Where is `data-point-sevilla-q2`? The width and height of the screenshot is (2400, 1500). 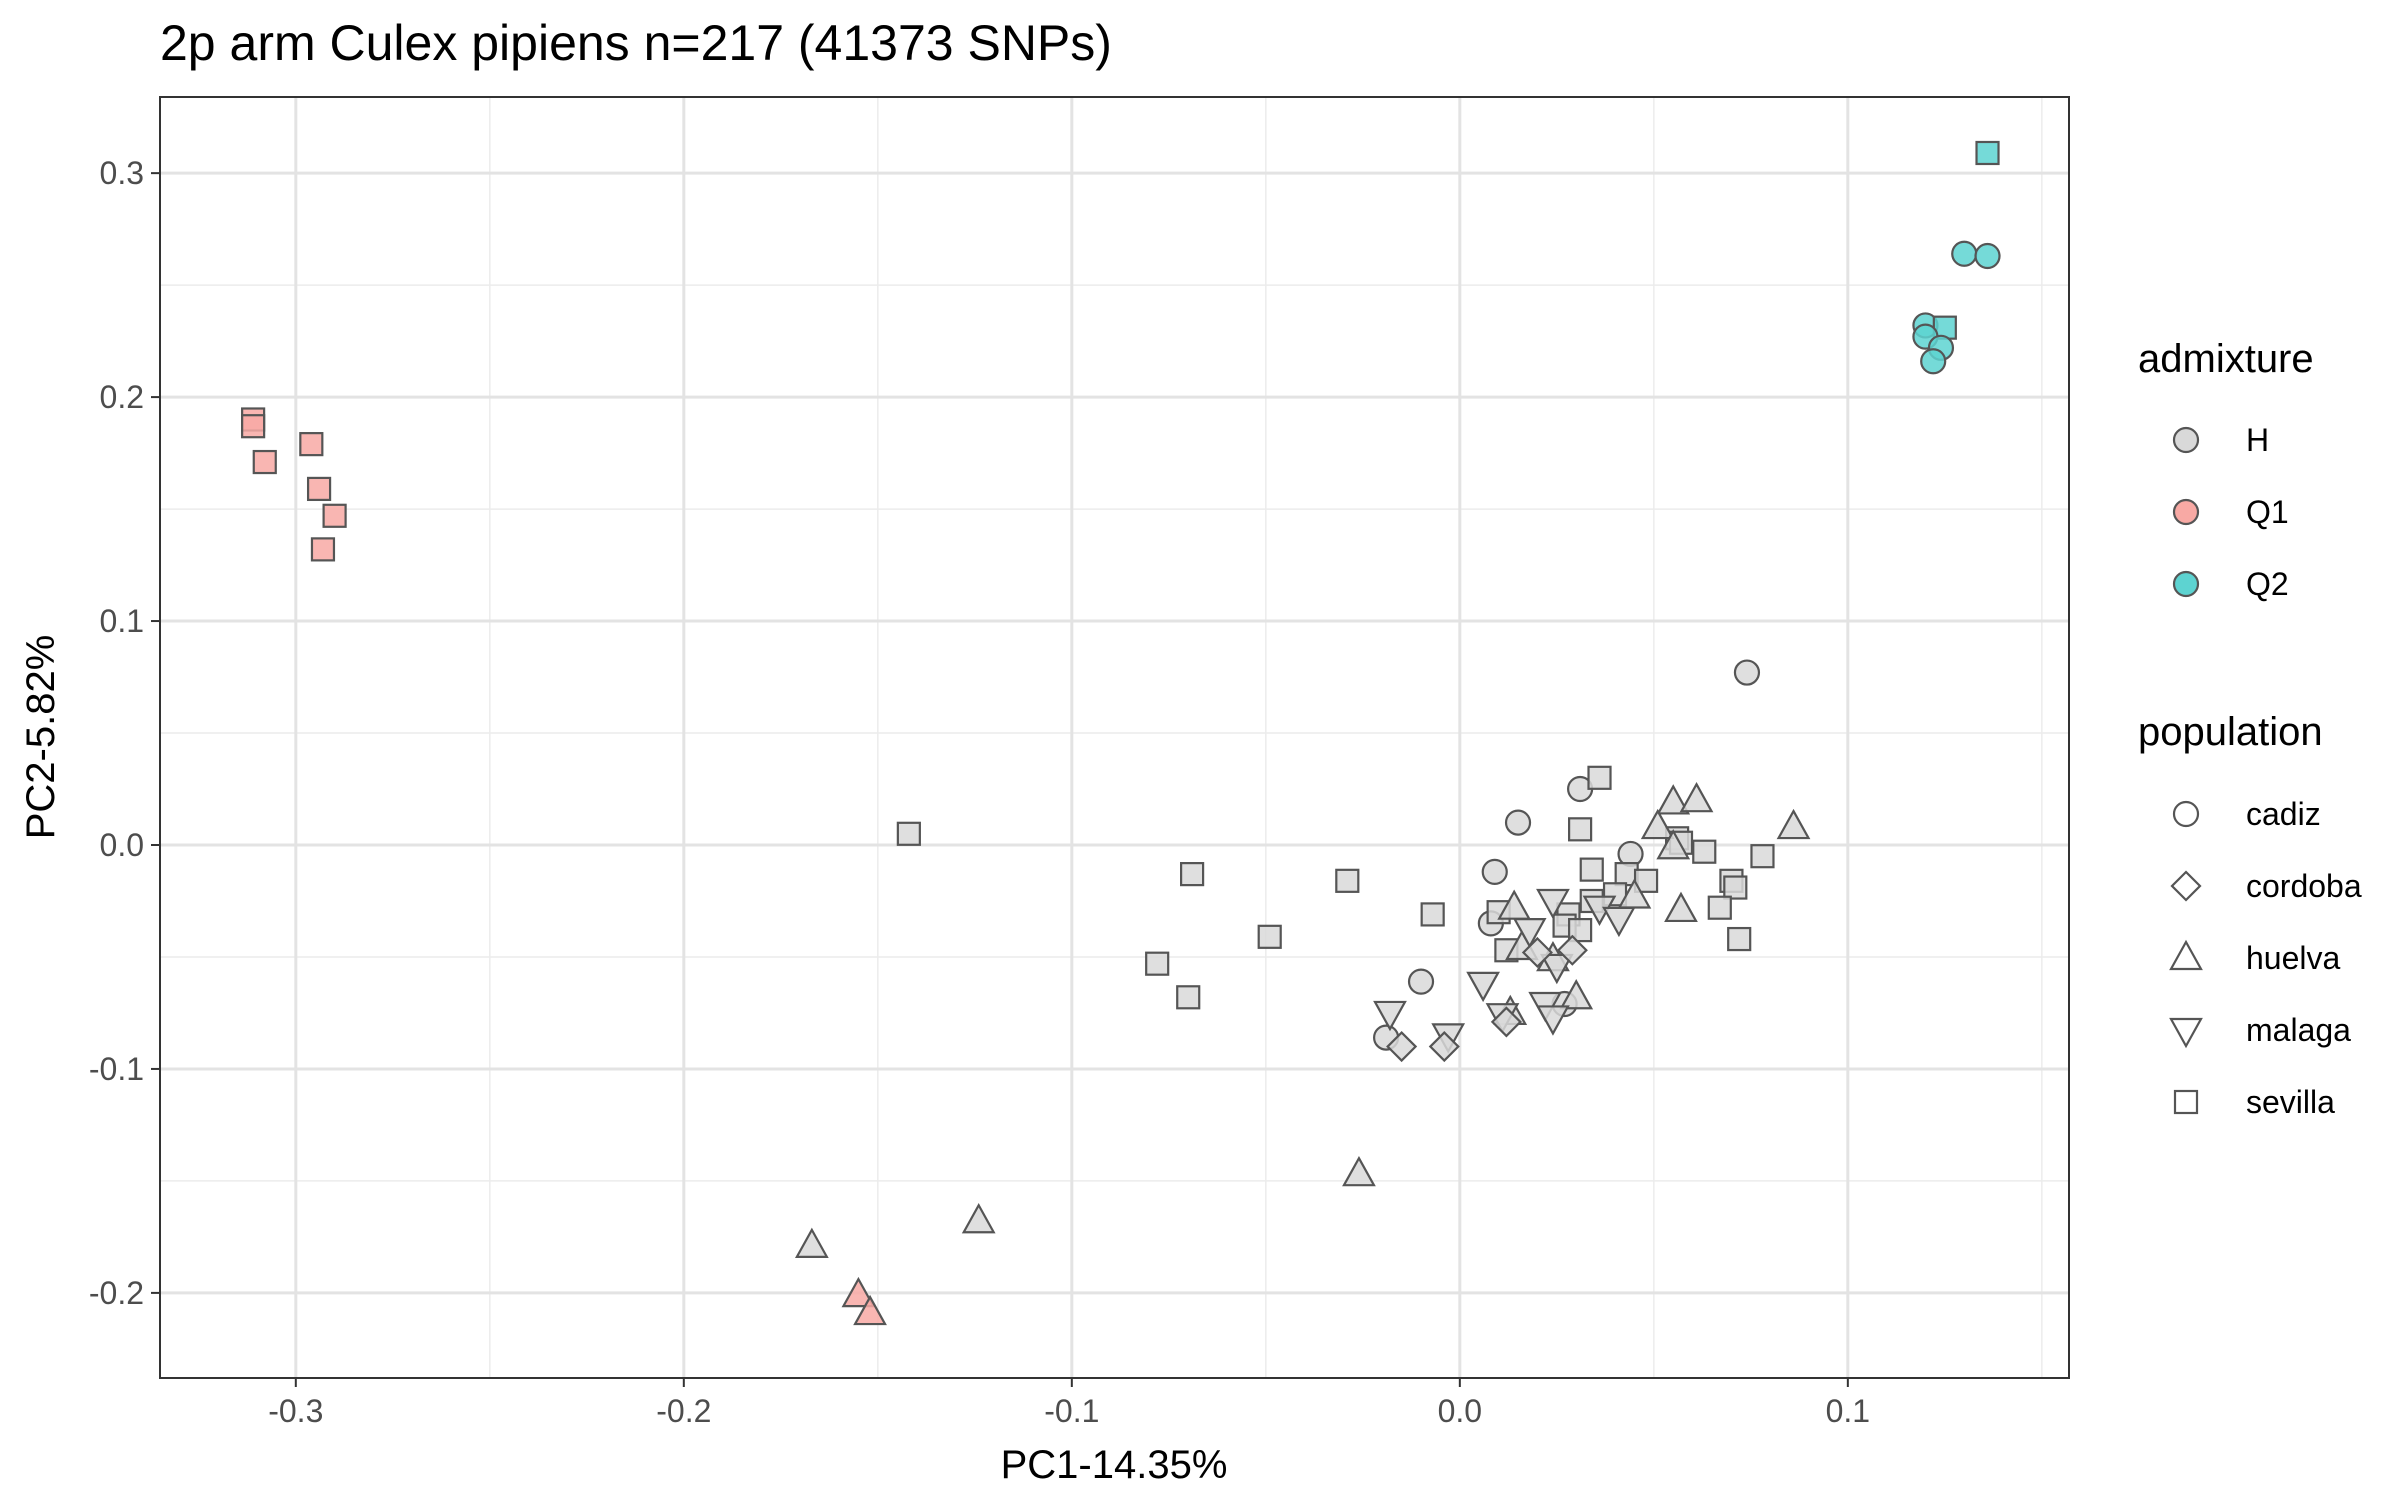 data-point-sevilla-q2 is located at coordinates (1987, 153).